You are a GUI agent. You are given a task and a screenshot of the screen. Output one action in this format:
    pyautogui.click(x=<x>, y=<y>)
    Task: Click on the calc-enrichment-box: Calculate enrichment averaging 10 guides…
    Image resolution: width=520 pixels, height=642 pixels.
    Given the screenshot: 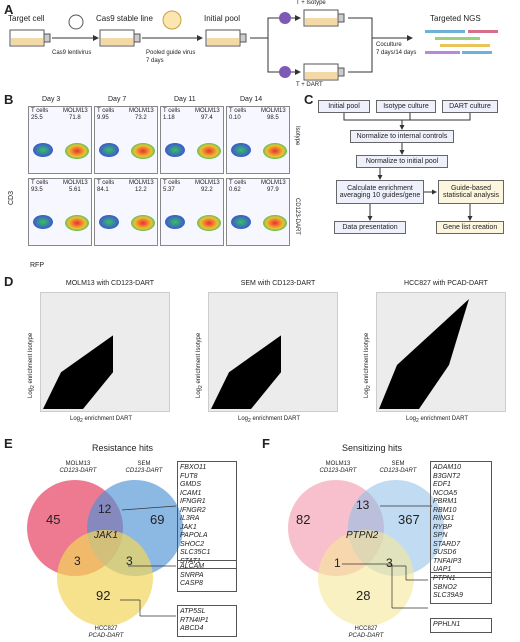 What is the action you would take?
    pyautogui.click(x=380, y=192)
    